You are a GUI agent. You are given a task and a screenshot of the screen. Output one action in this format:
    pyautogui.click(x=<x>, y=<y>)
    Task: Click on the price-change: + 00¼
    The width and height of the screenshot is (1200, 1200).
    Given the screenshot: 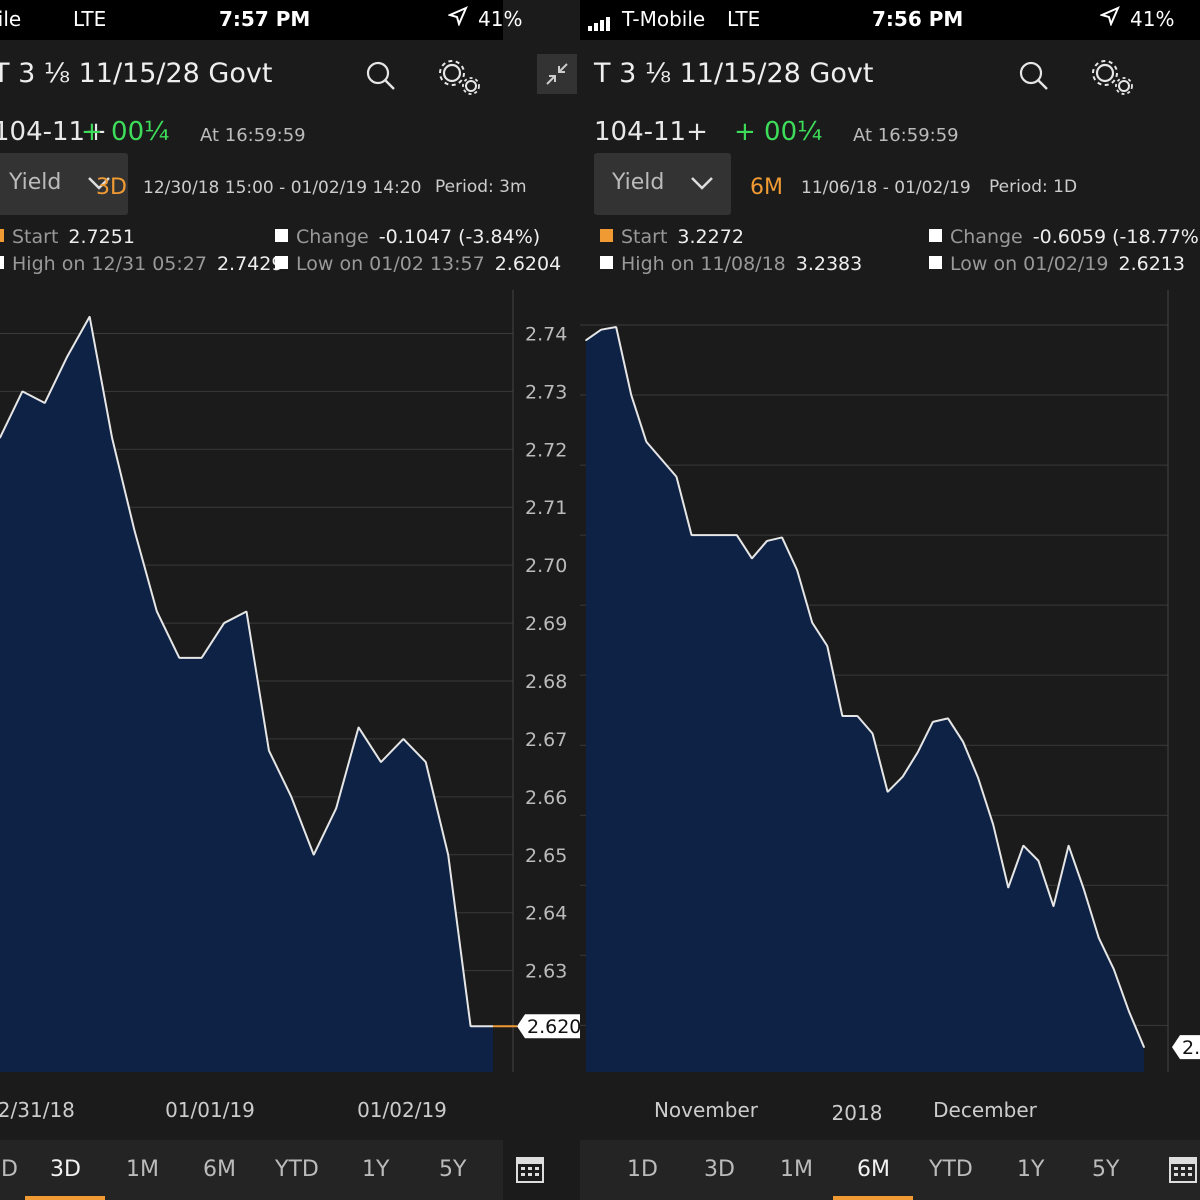 What is the action you would take?
    pyautogui.click(x=778, y=132)
    